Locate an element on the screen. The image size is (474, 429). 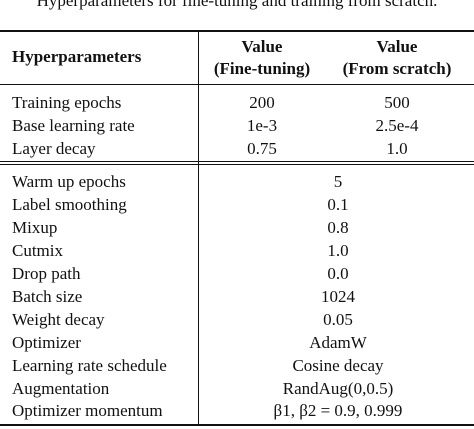
row-value-shared: 5 is located at coordinates (338, 181).